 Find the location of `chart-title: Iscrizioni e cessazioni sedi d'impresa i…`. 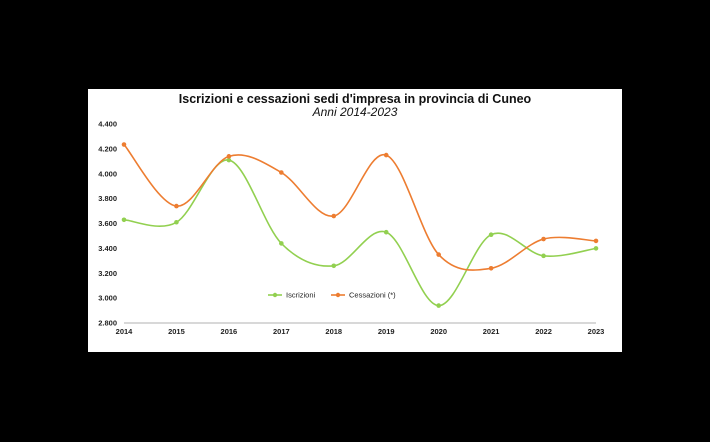

chart-title: Iscrizioni e cessazioni sedi d'impresa i… is located at coordinates (355, 99).